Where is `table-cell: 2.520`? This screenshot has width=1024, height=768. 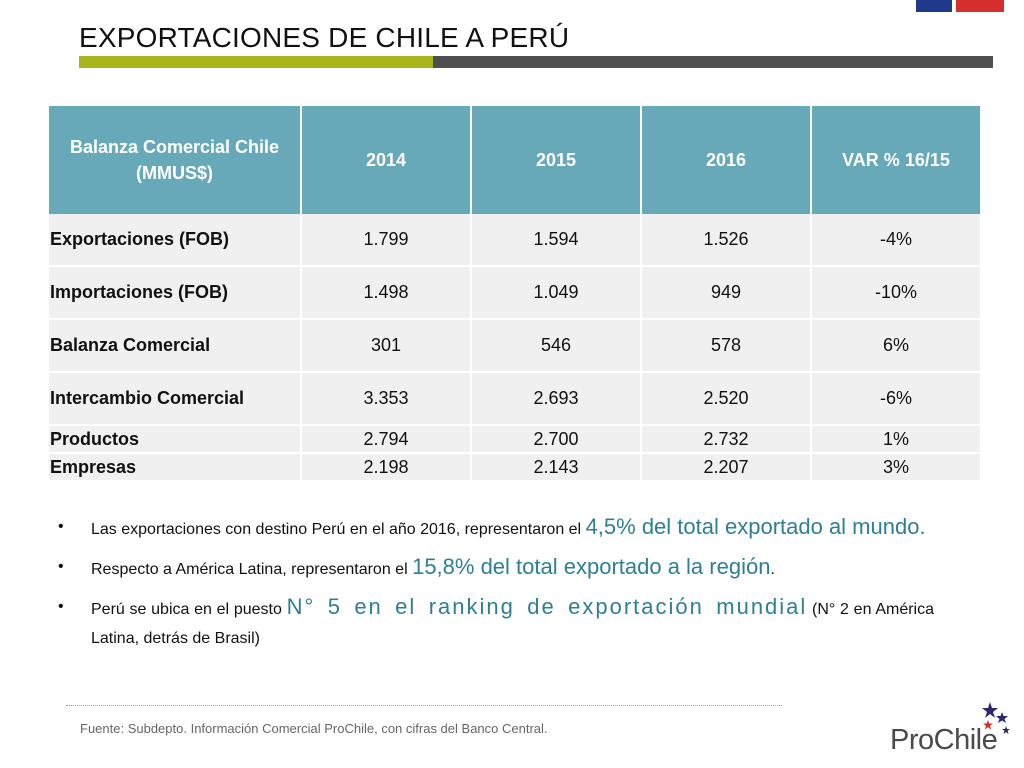
table-cell: 2.520 is located at coordinates (726, 399).